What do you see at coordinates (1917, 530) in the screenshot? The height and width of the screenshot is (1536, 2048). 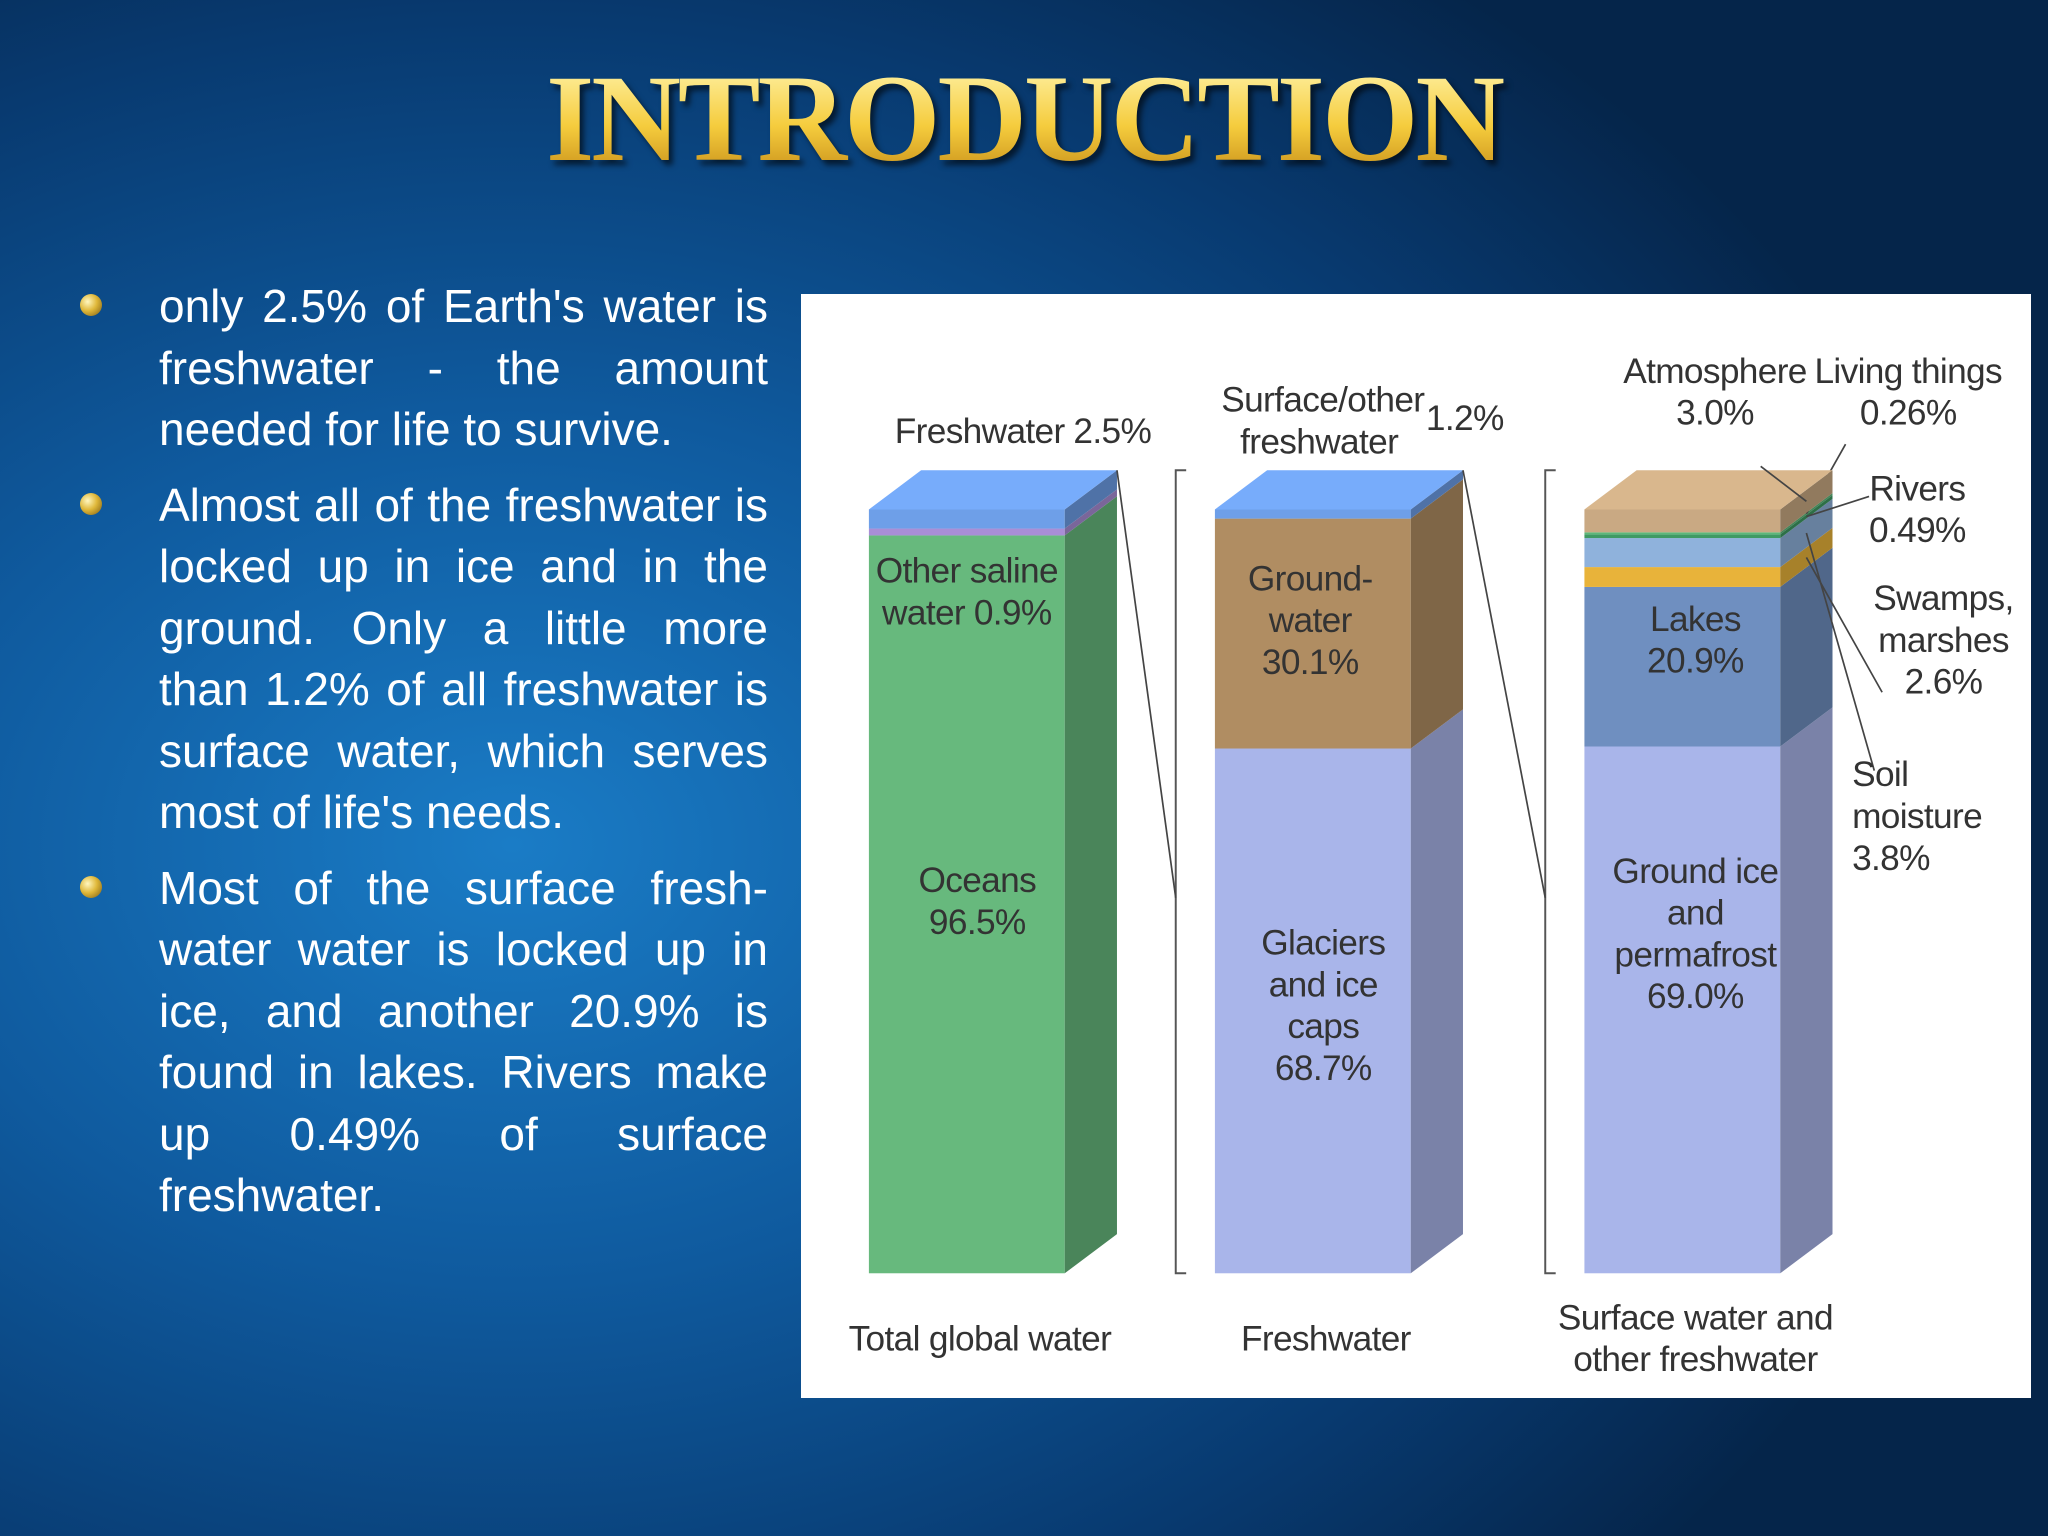 I see `segment-value: 0.49%` at bounding box center [1917, 530].